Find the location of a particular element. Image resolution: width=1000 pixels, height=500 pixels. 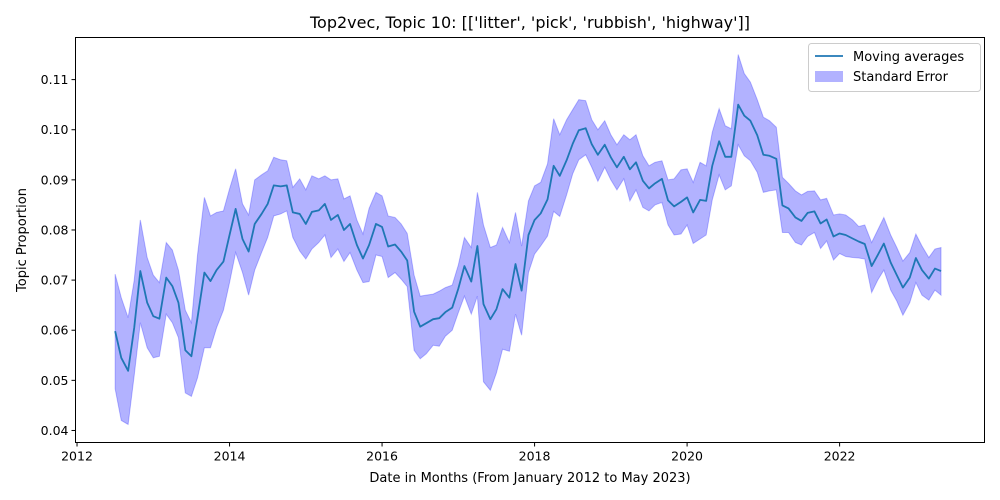

y-tick-label: 0.07 is located at coordinates (55, 280).